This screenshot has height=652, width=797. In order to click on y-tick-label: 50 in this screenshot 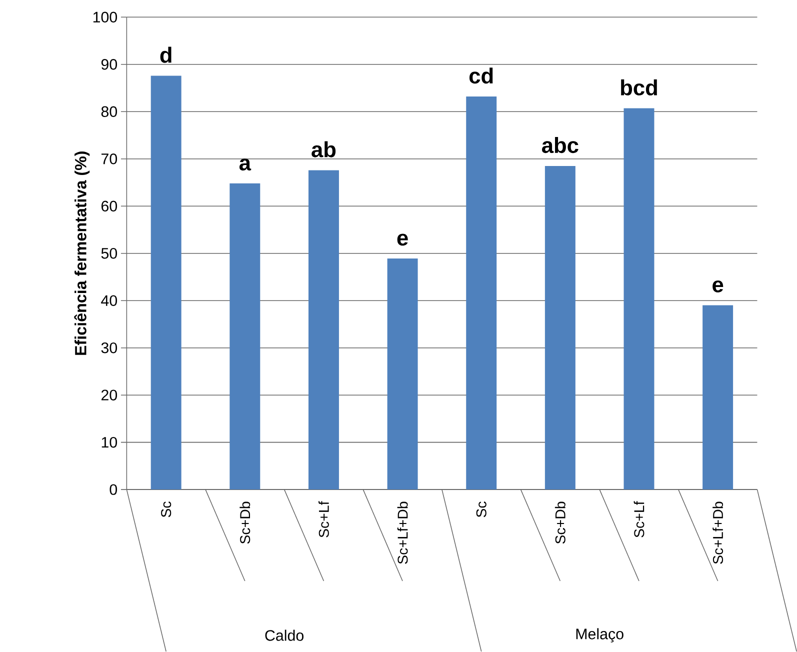, I will do `click(109, 253)`.